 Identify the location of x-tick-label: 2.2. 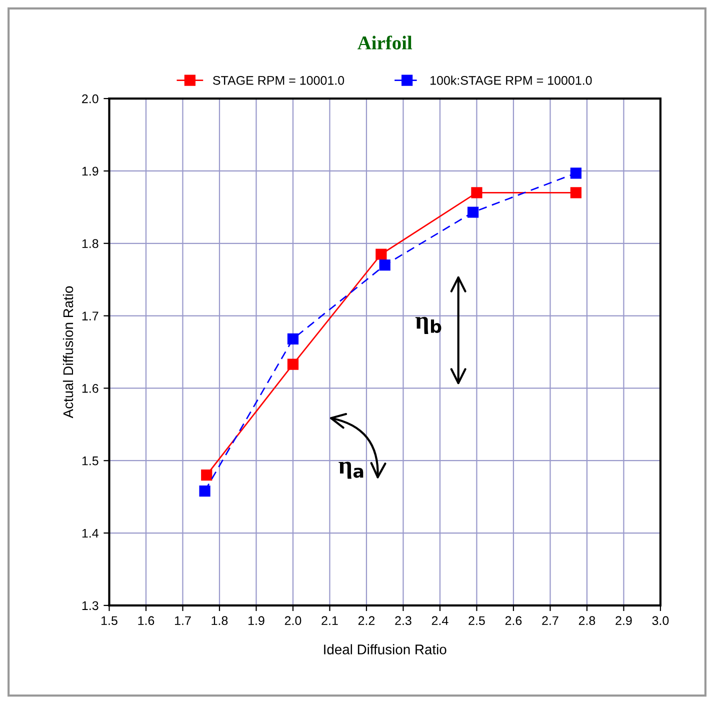
(366, 620).